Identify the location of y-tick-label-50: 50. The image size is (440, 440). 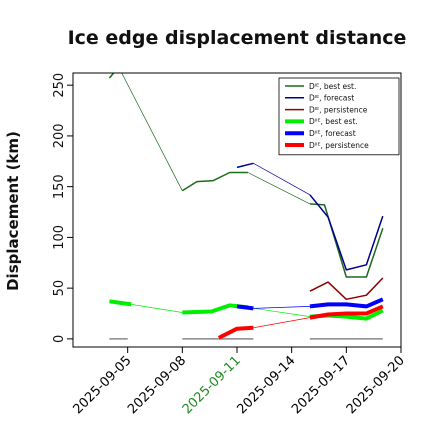
(59, 288).